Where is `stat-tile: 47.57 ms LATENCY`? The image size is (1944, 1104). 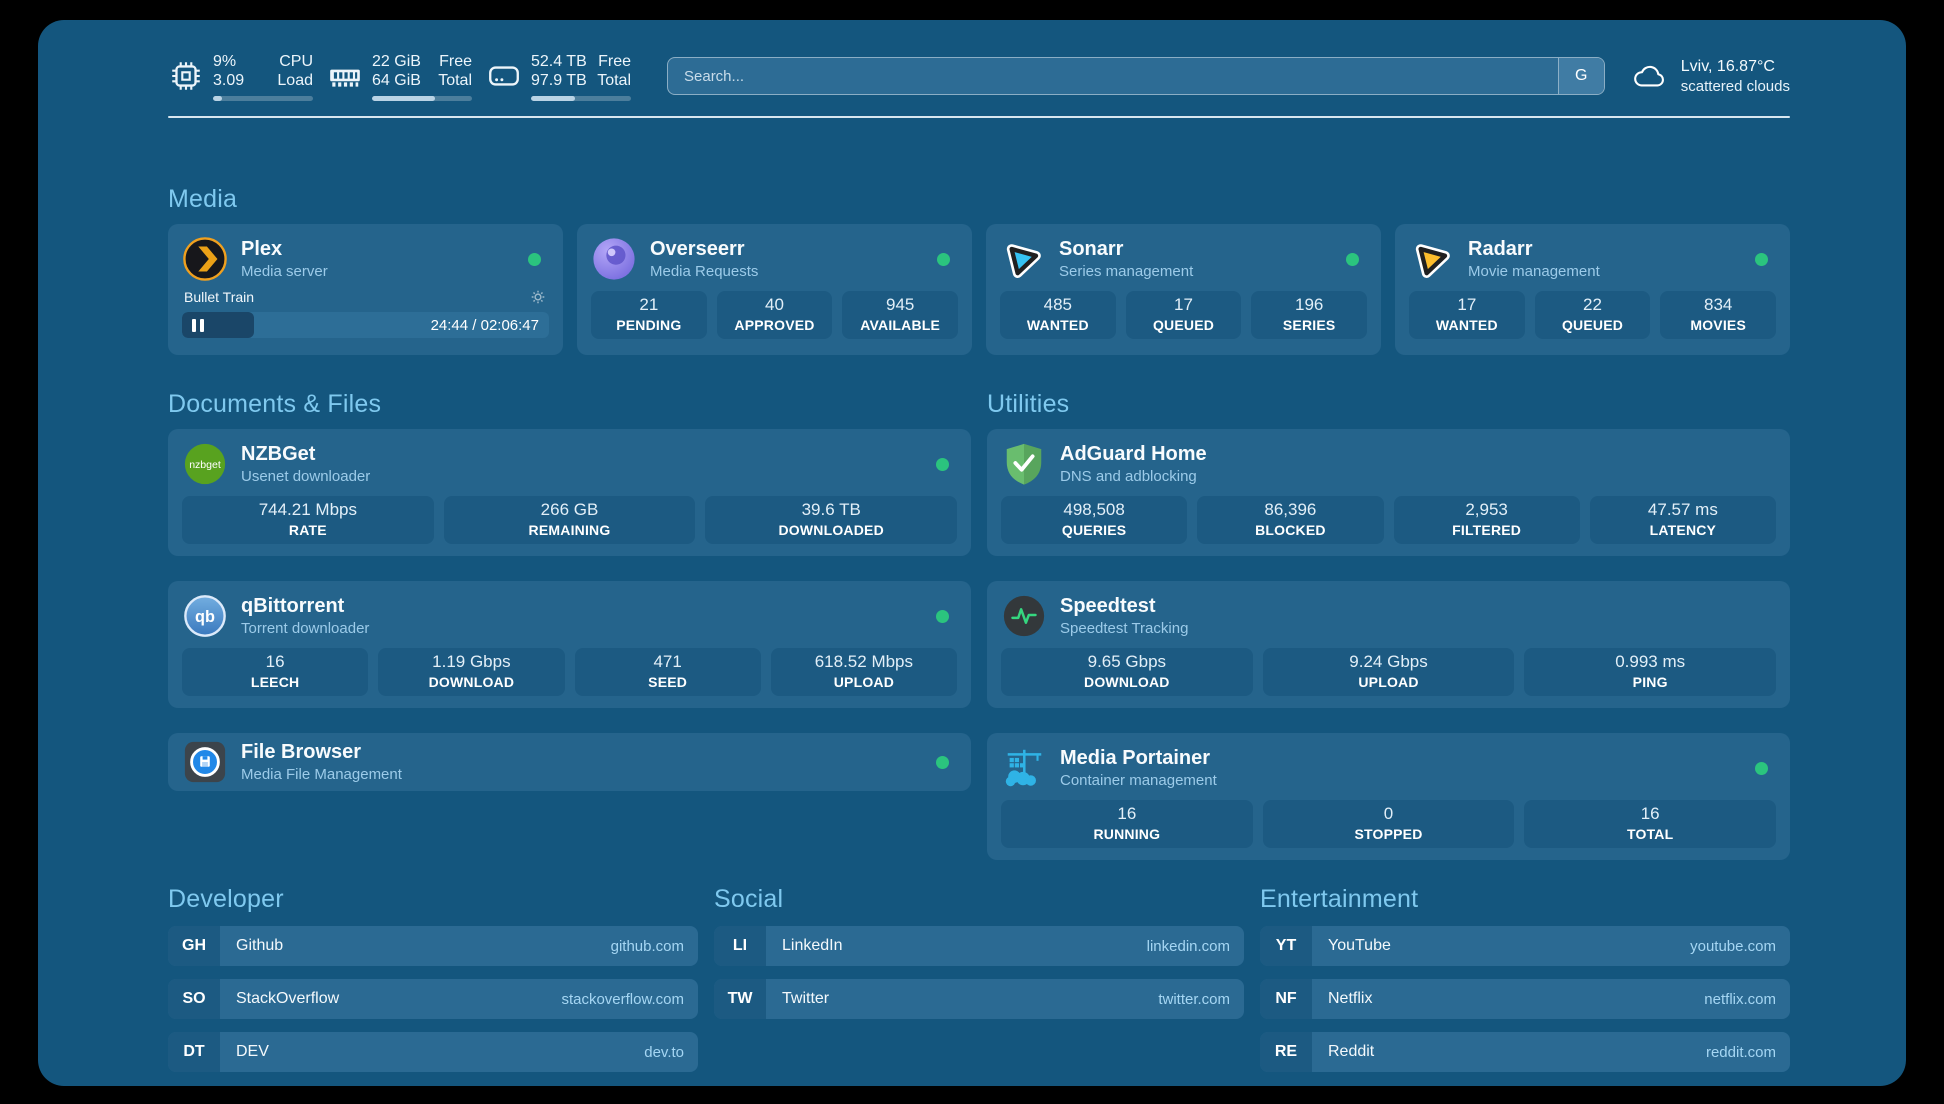 stat-tile: 47.57 ms LATENCY is located at coordinates (1682, 520).